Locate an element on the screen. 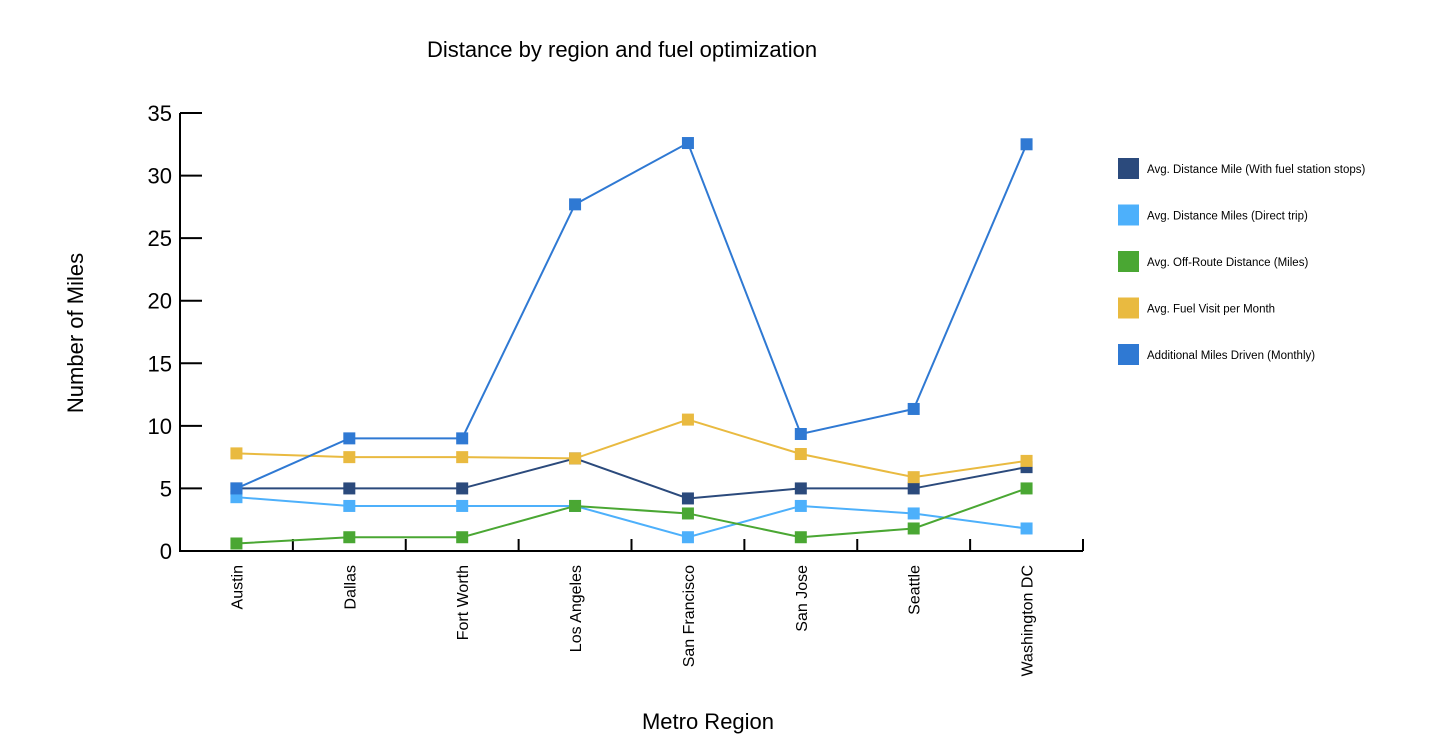  series-avg-off-route-distance-miles is located at coordinates (631, 516).